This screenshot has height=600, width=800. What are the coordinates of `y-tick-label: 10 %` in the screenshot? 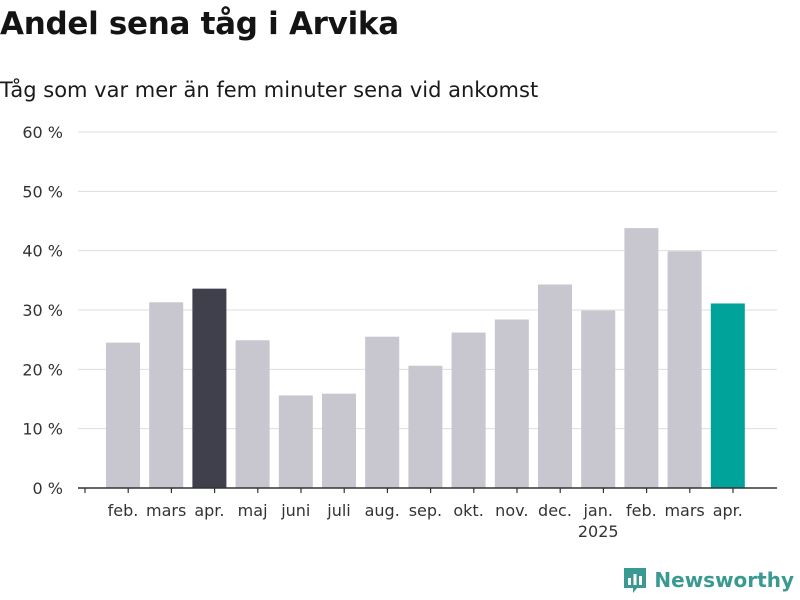 It's located at (42, 429).